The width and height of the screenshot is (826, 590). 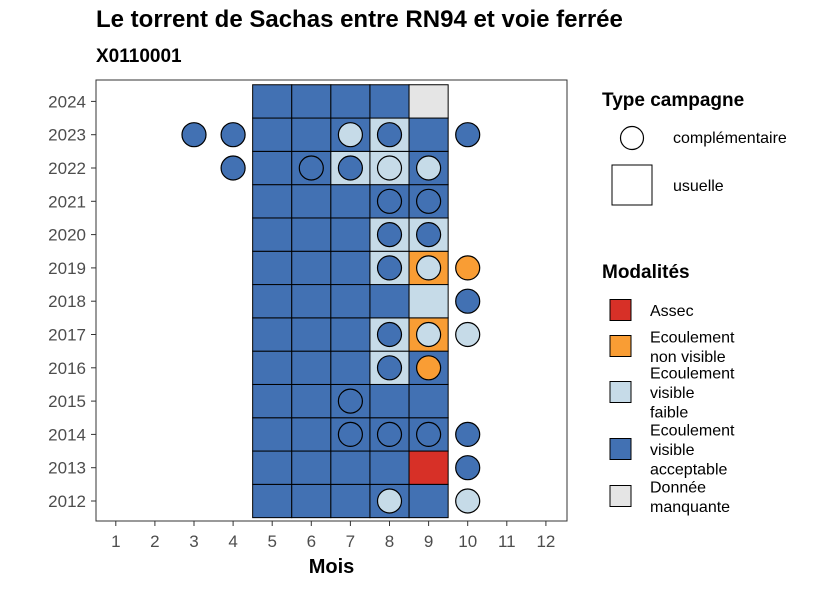 I want to click on legend-label-usuelle: usuelle, so click(x=698, y=186).